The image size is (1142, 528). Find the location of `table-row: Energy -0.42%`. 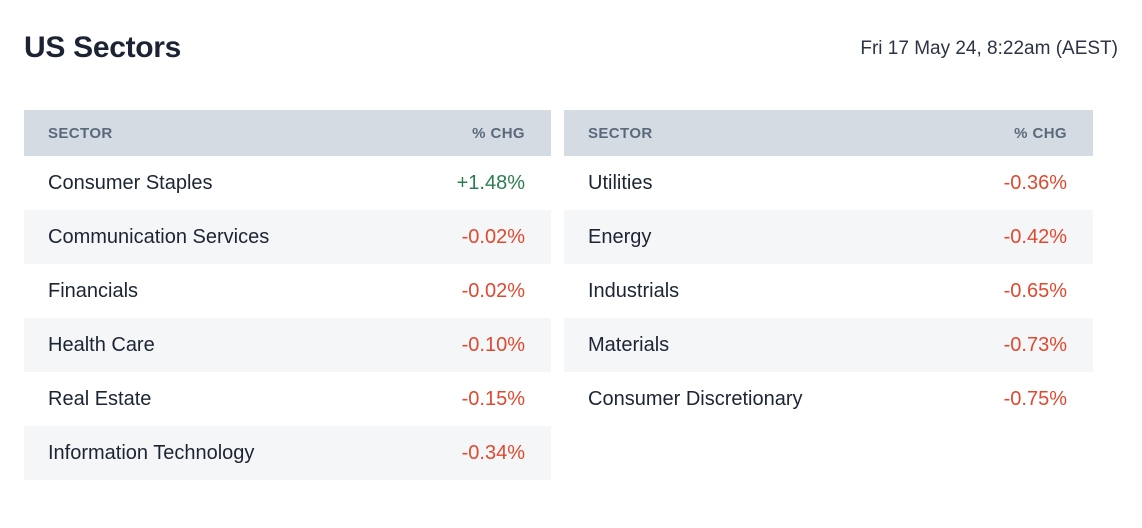

table-row: Energy -0.42% is located at coordinates (828, 237).